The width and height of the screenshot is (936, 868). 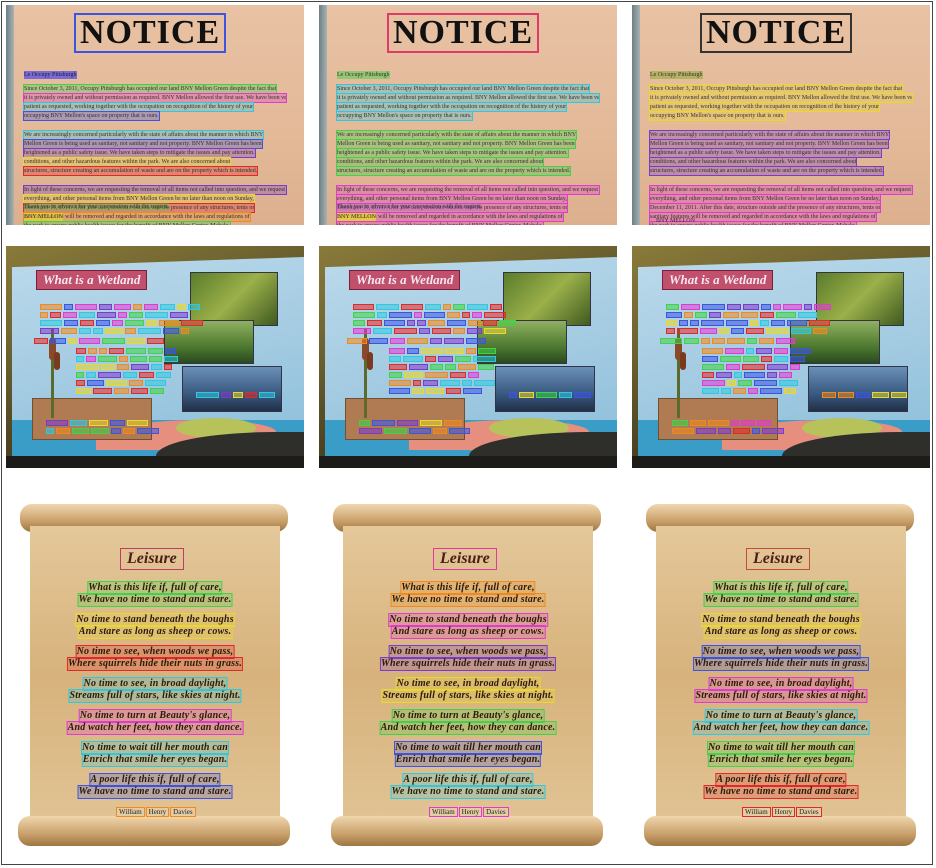 I want to click on poem-line: No time to see, when woods we pass,, so click(x=781, y=652).